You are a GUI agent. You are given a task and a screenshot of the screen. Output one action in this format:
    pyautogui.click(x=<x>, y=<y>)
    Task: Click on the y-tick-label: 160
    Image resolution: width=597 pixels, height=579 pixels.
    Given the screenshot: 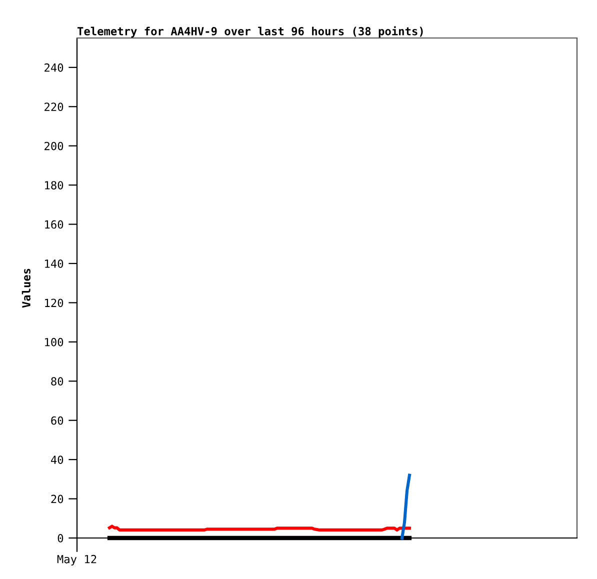 What is the action you would take?
    pyautogui.click(x=54, y=224)
    